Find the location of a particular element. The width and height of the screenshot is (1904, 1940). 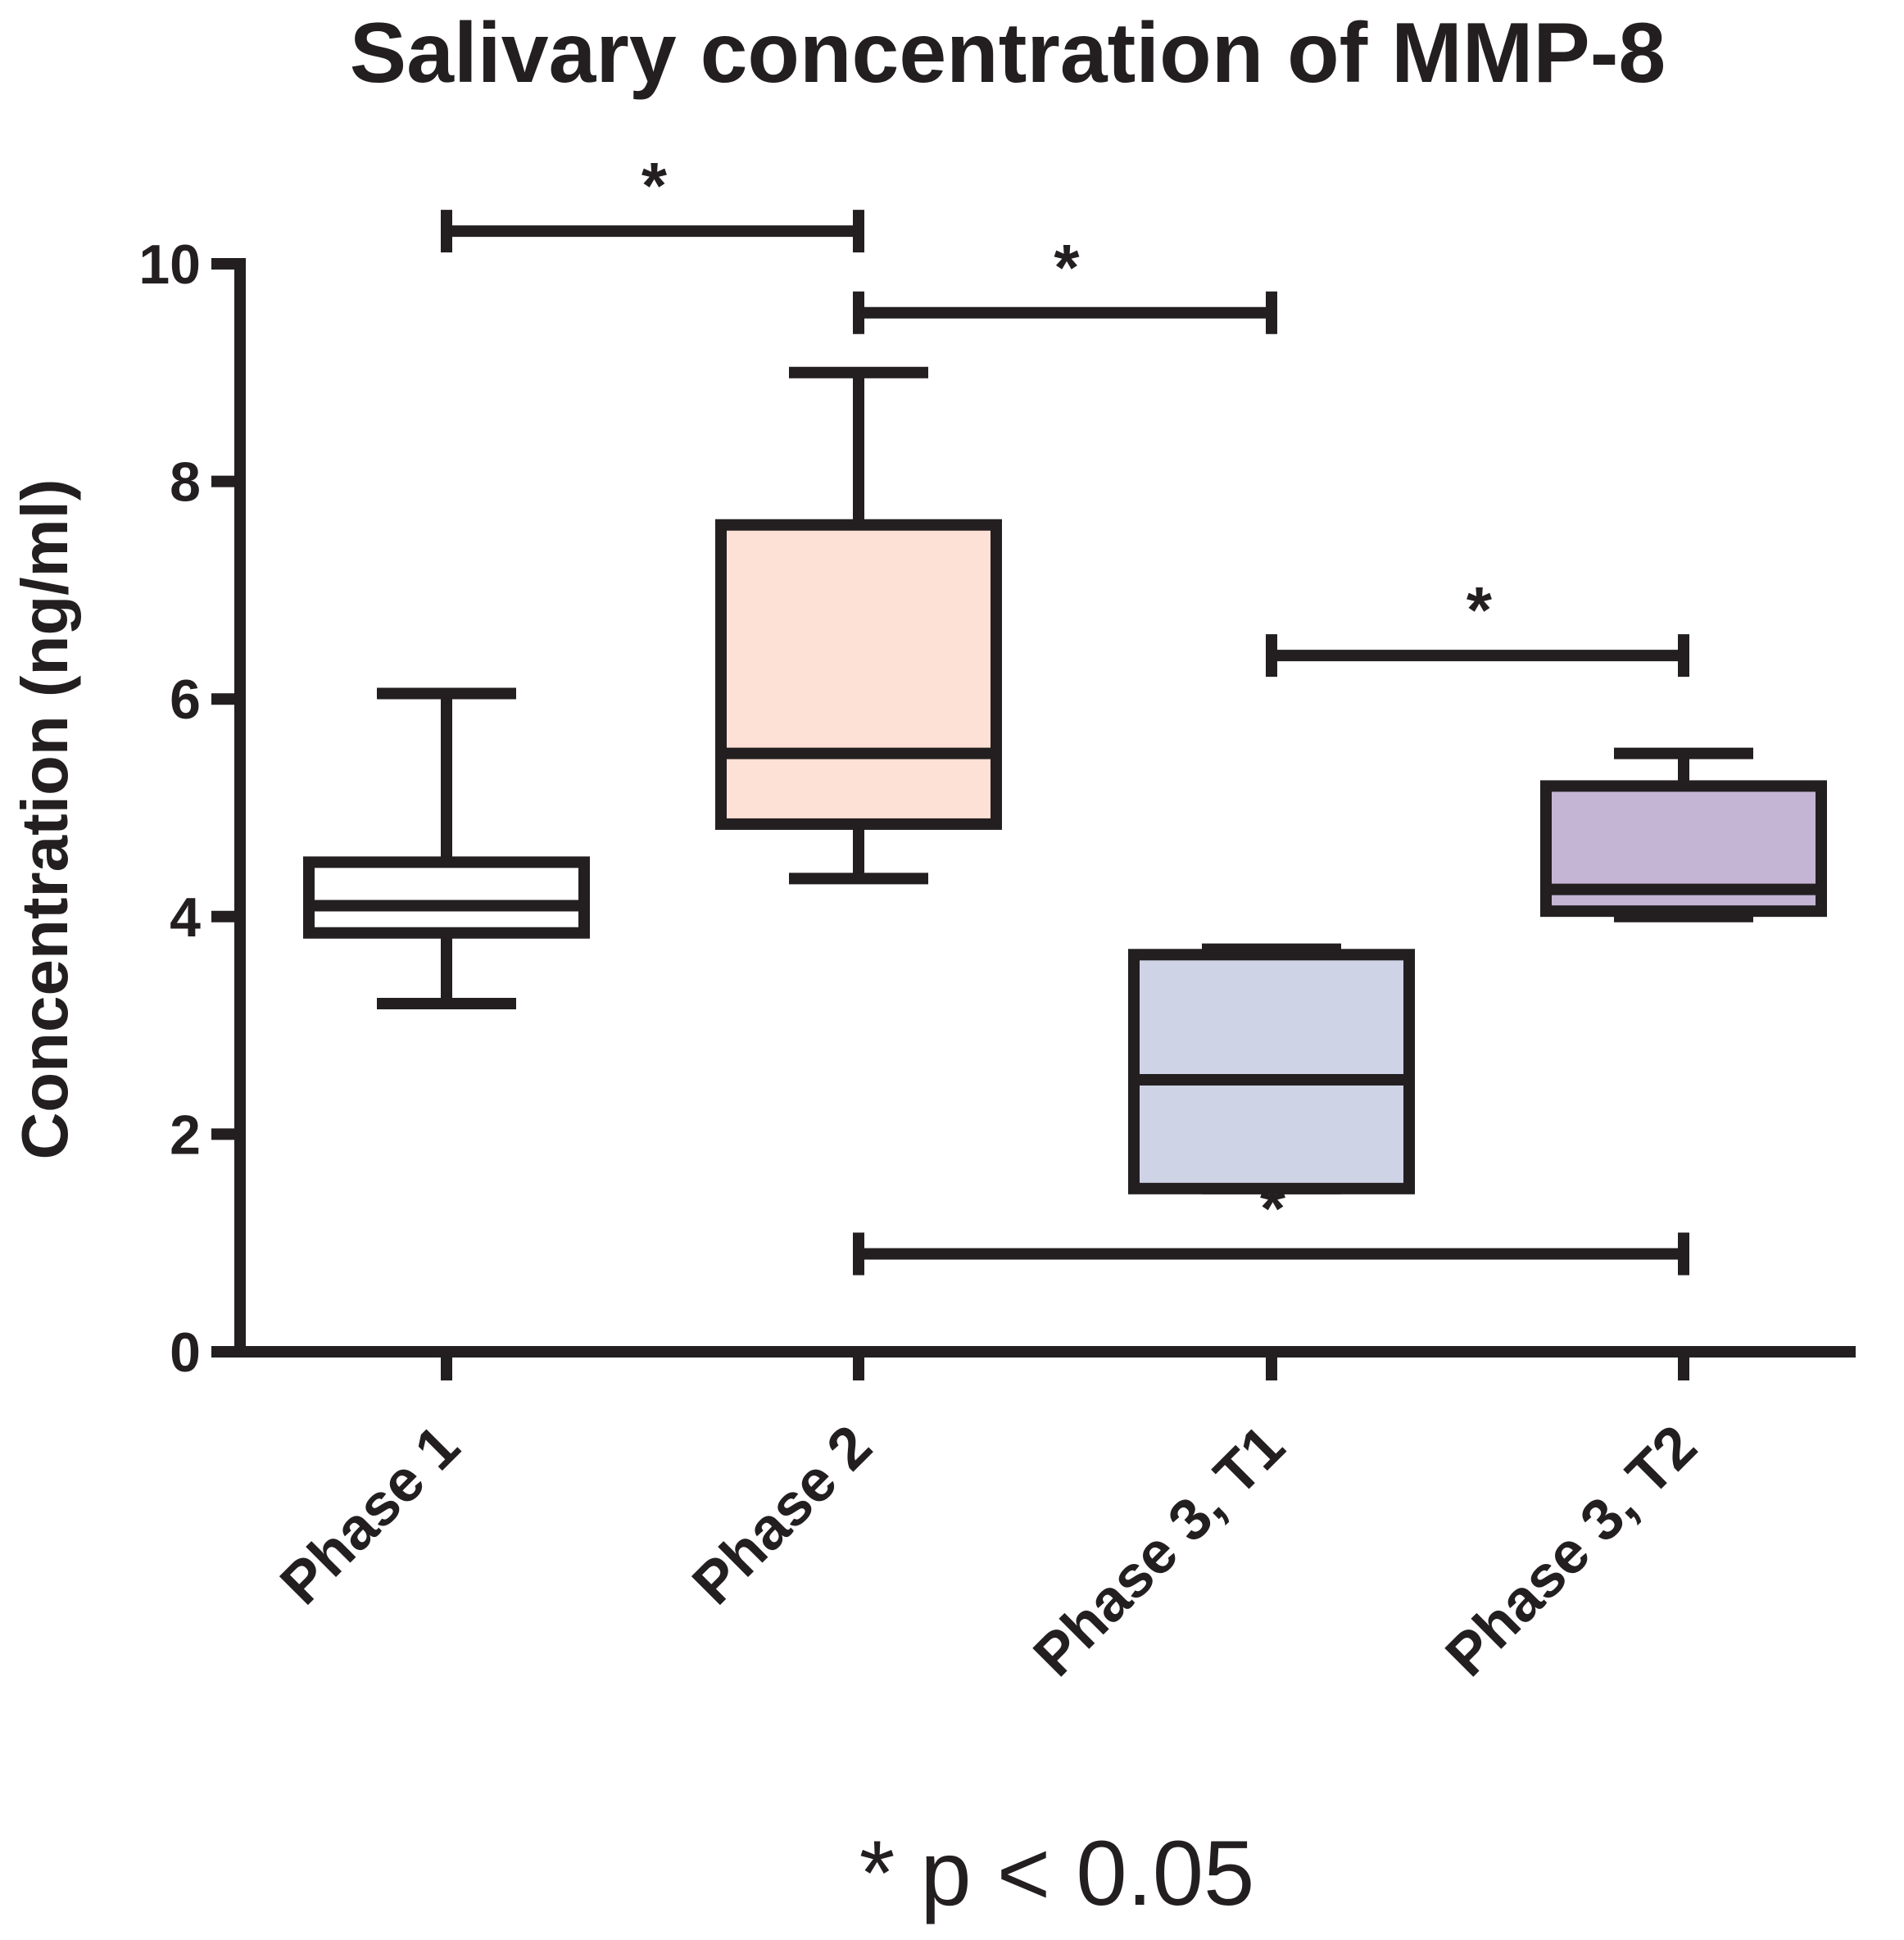

y-tick-label: 2 is located at coordinates (185, 1135).